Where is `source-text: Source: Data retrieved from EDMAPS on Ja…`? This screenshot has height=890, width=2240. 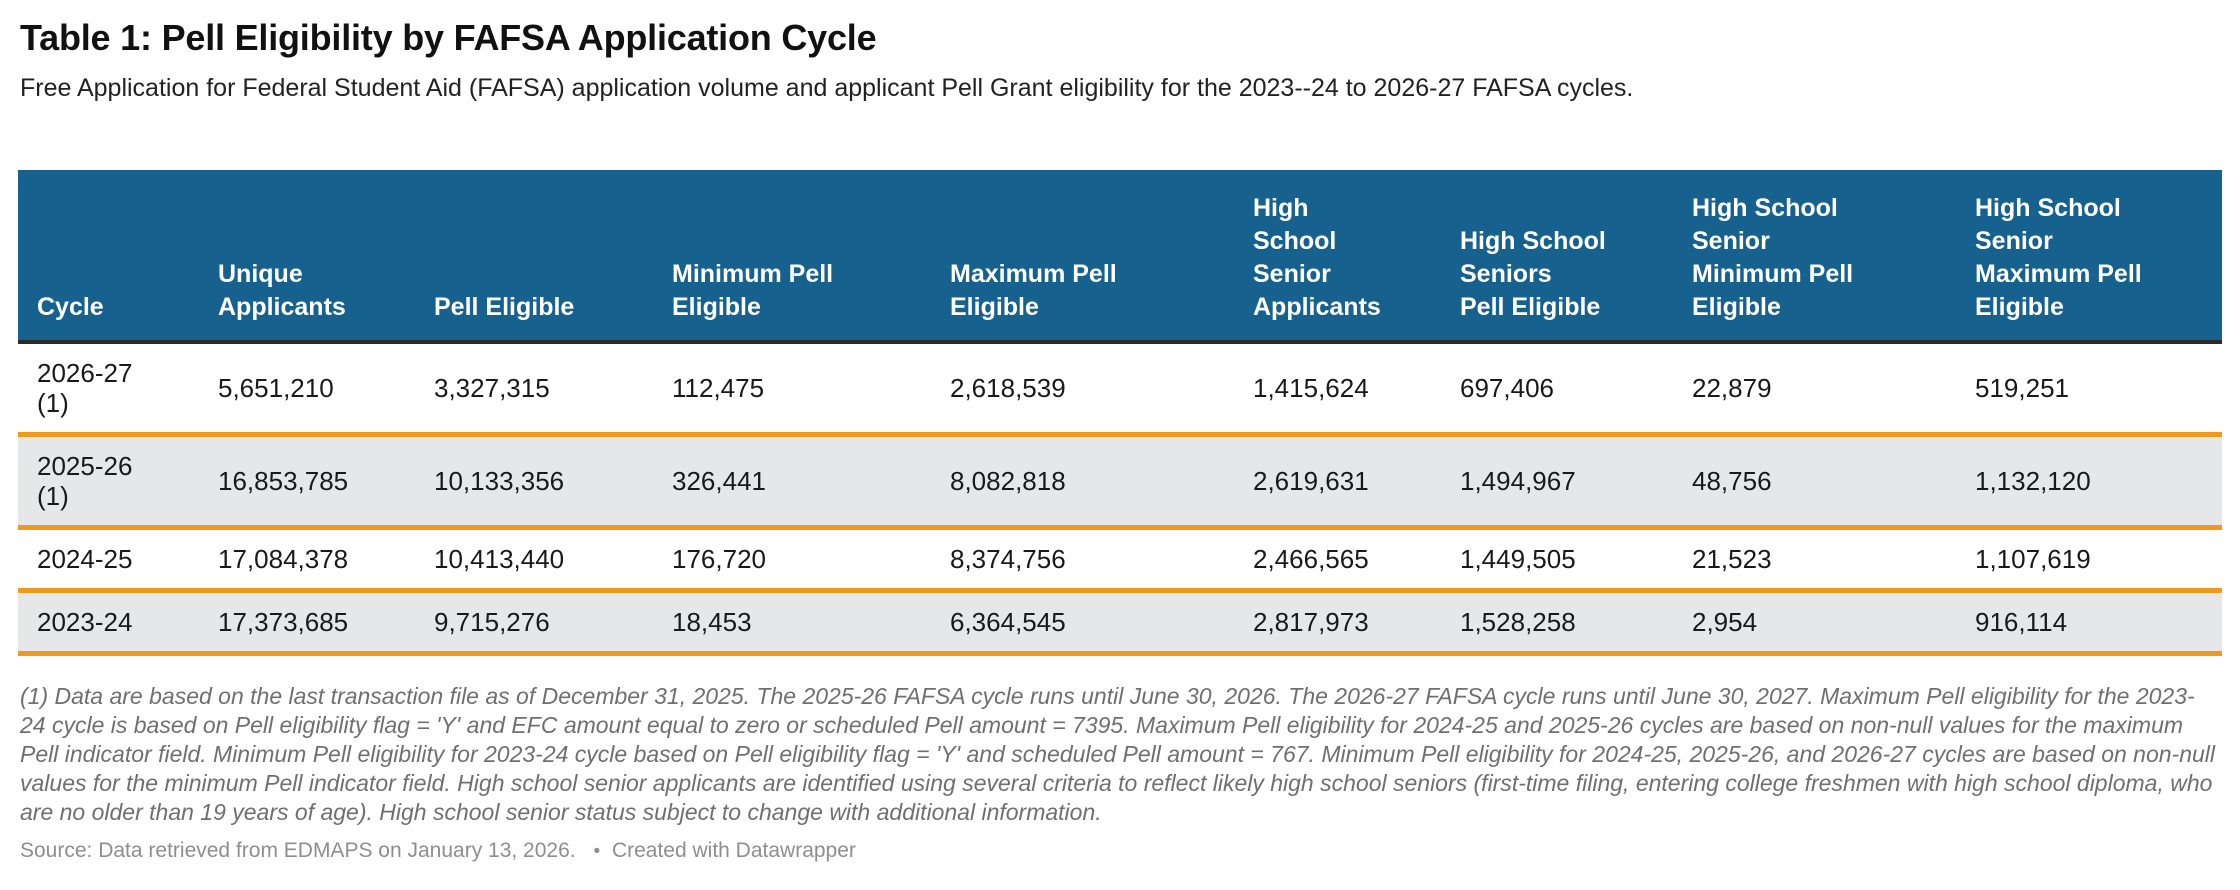 source-text: Source: Data retrieved from EDMAPS on Ja… is located at coordinates (298, 851).